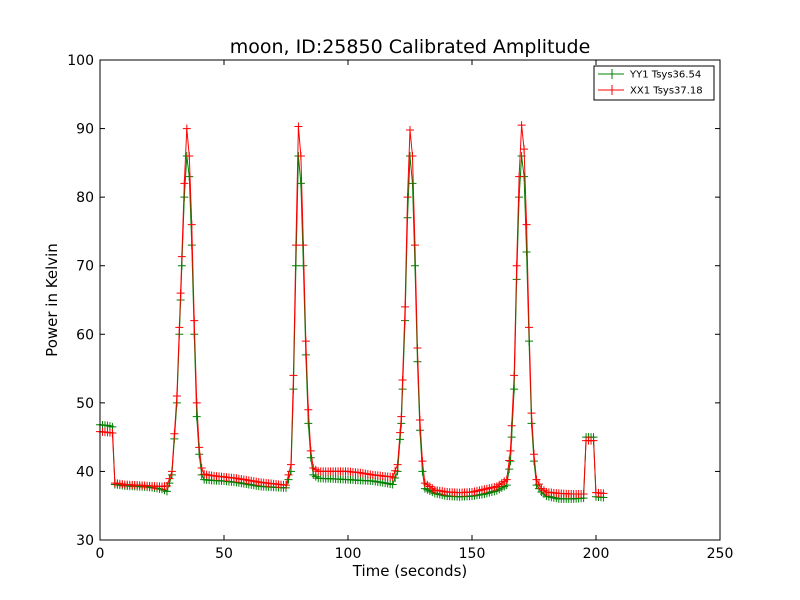 The width and height of the screenshot is (800, 600). Describe the element at coordinates (80, 61) in the screenshot. I see `y-tick-label: 100` at that location.